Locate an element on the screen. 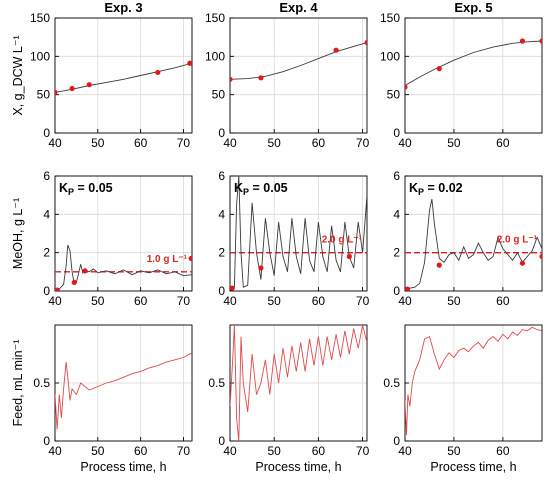 The width and height of the screenshot is (550, 489). kp-symbol: K is located at coordinates (63, 188).